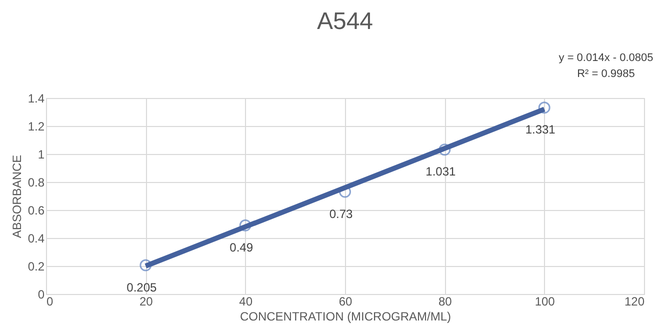 This screenshot has width=669, height=330. Describe the element at coordinates (41, 155) in the screenshot. I see `y-tick-label: 1` at that location.